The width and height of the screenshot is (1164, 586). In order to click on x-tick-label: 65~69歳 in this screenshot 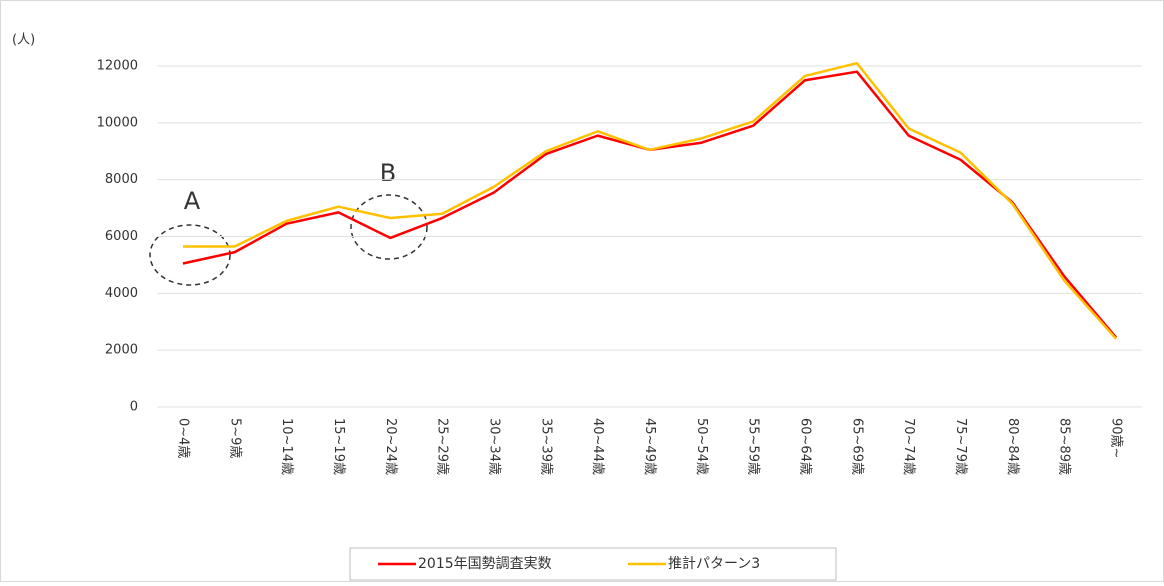, I will do `click(856, 446)`.